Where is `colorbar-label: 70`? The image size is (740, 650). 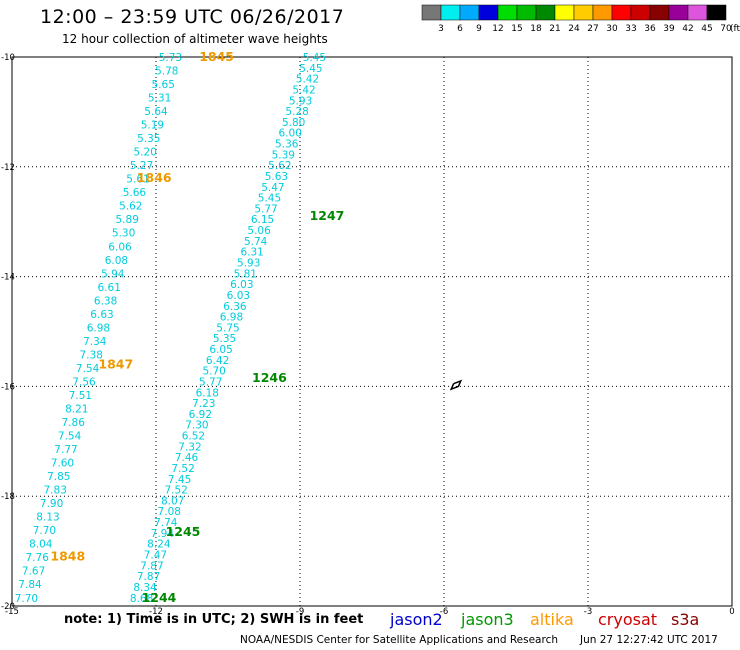
colorbar-label: 70 is located at coordinates (726, 29).